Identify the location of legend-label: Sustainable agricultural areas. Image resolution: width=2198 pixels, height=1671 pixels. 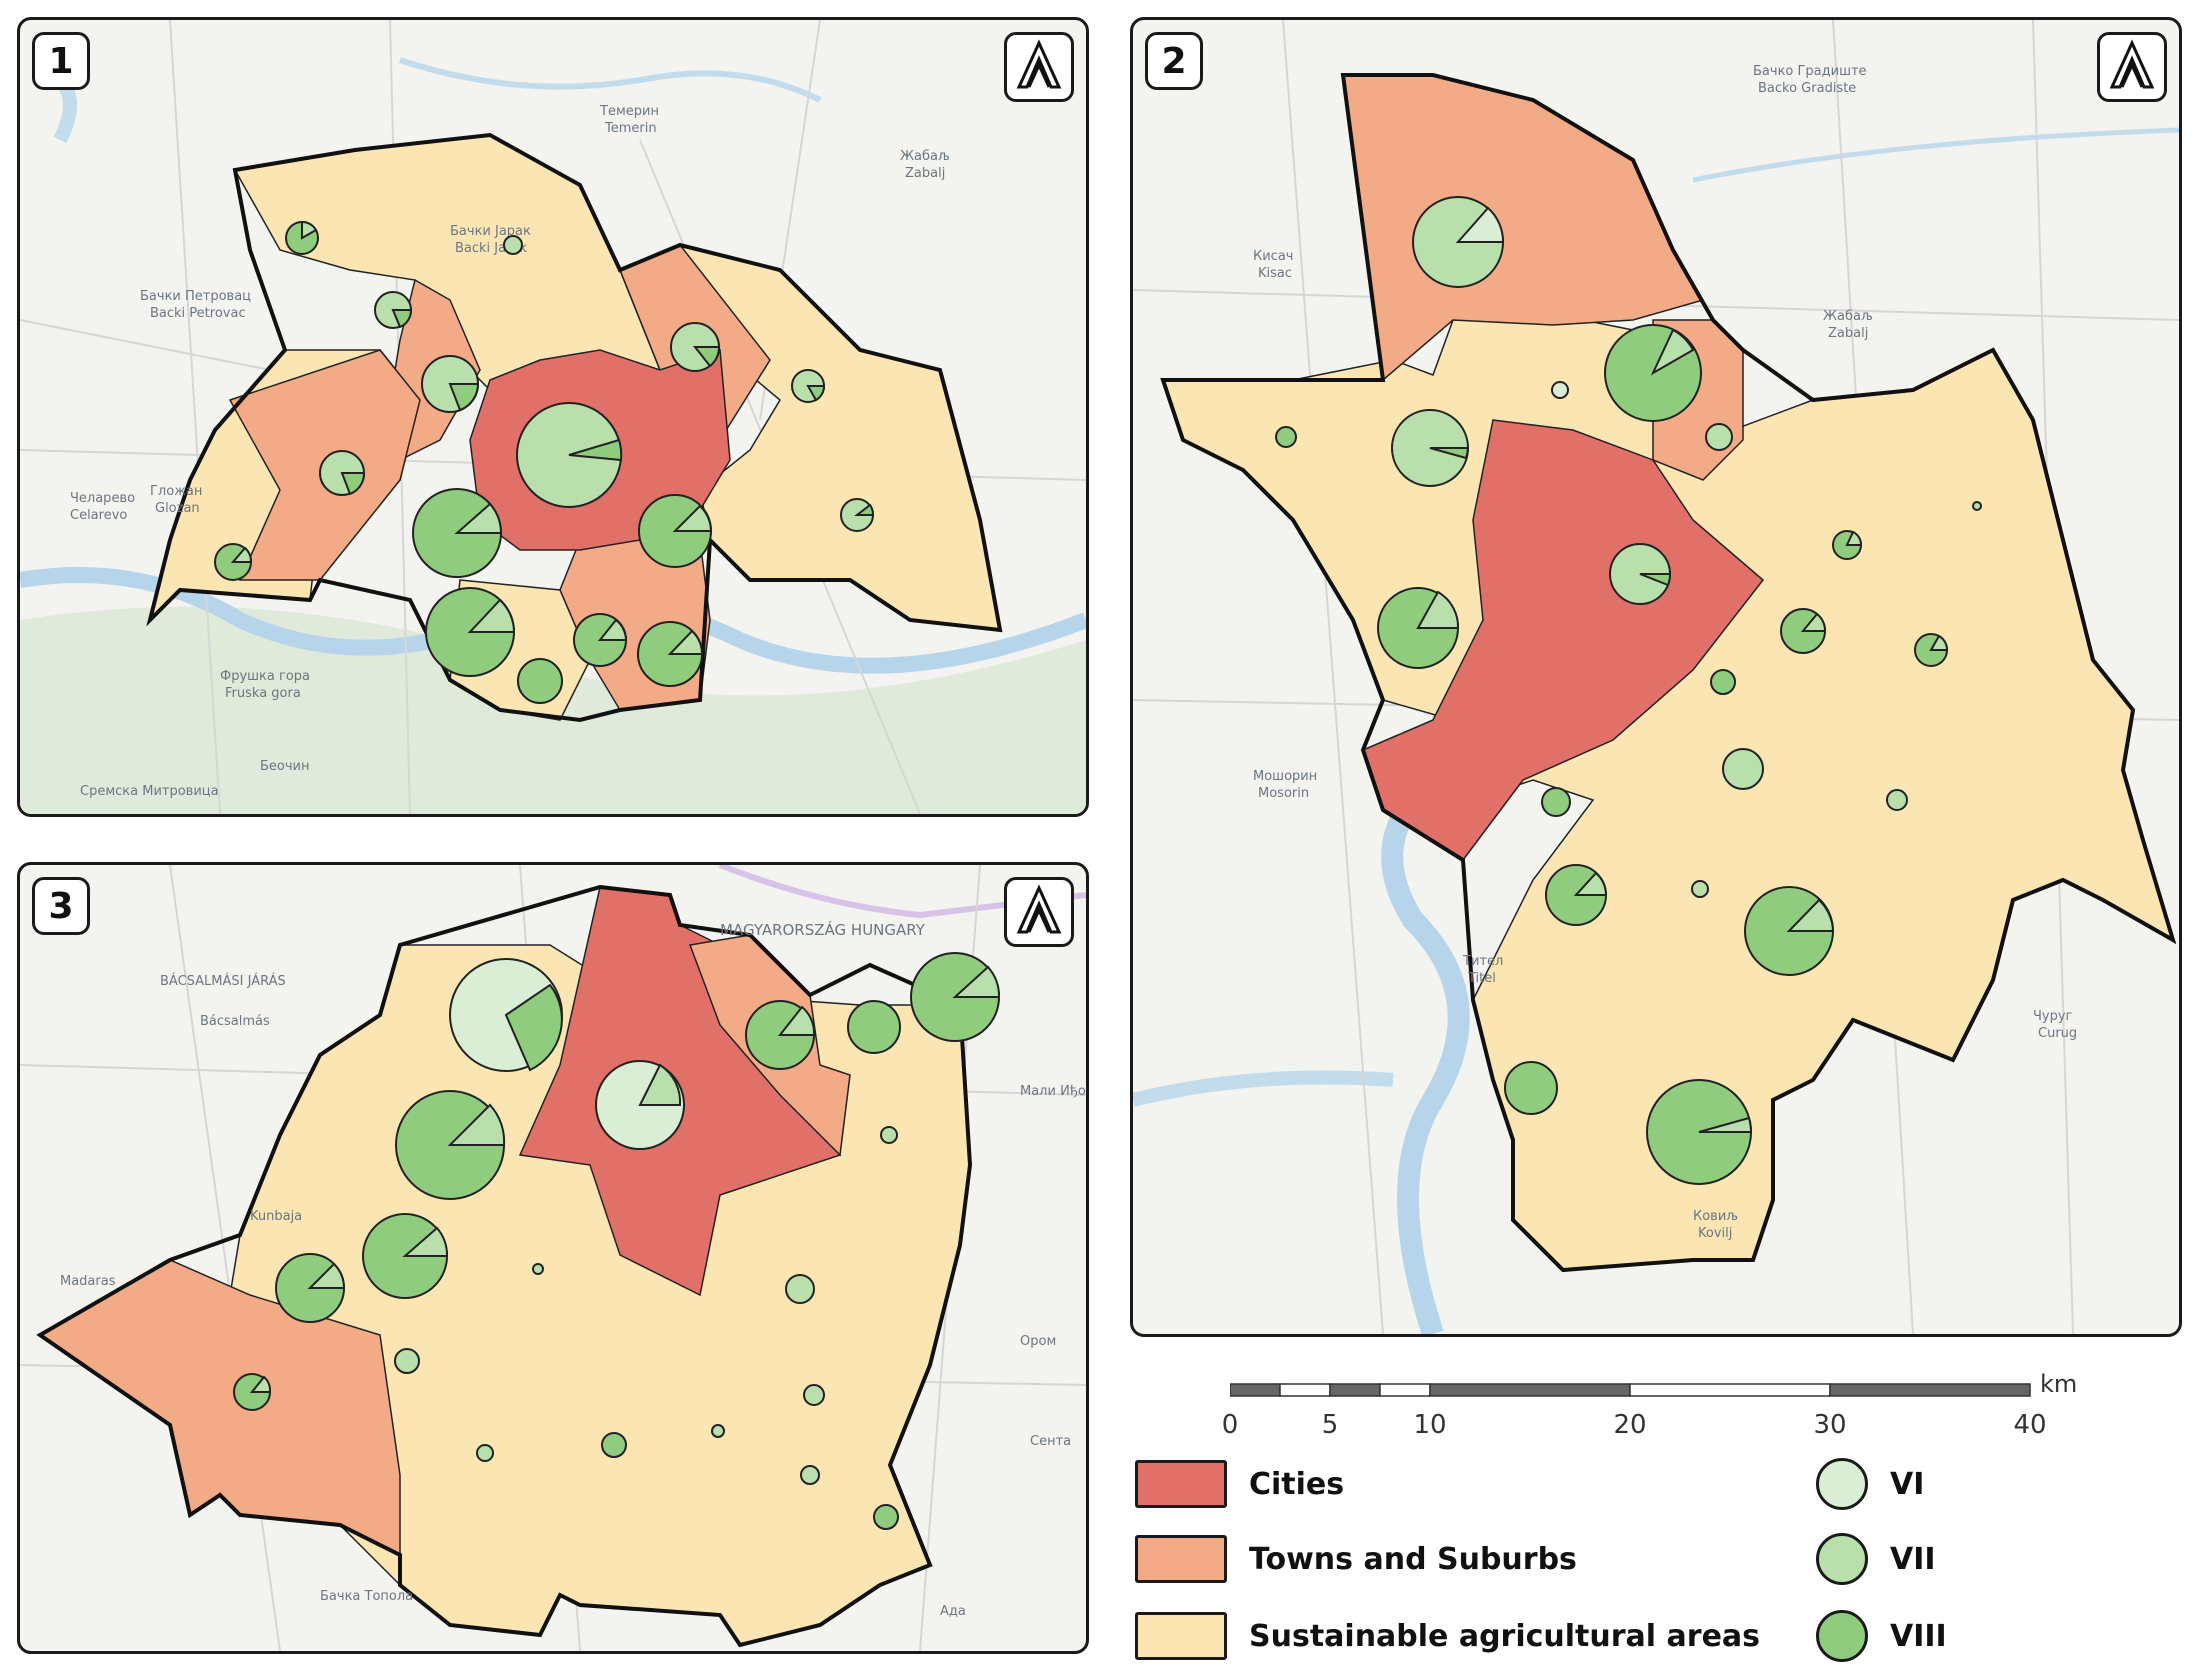
(1505, 1636).